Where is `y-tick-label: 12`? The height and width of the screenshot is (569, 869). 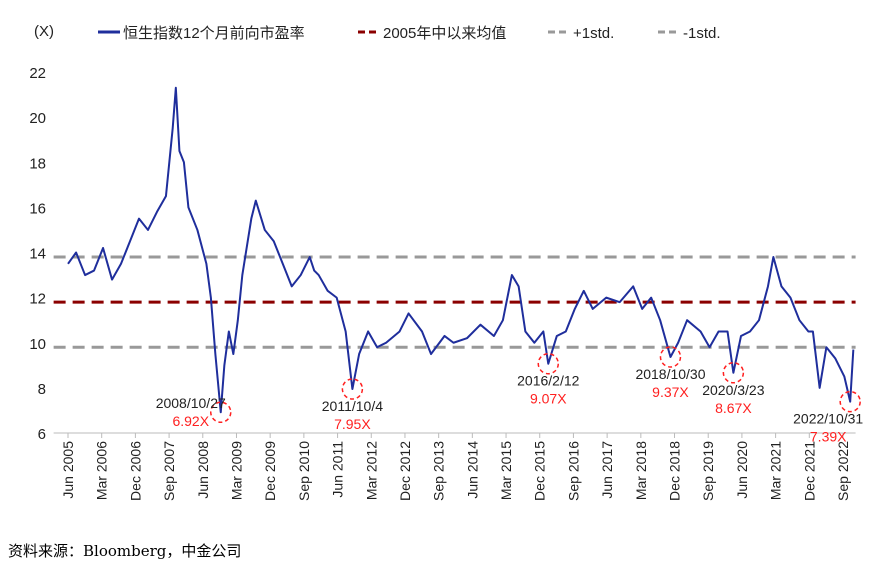
y-tick-label: 12 is located at coordinates (37, 299).